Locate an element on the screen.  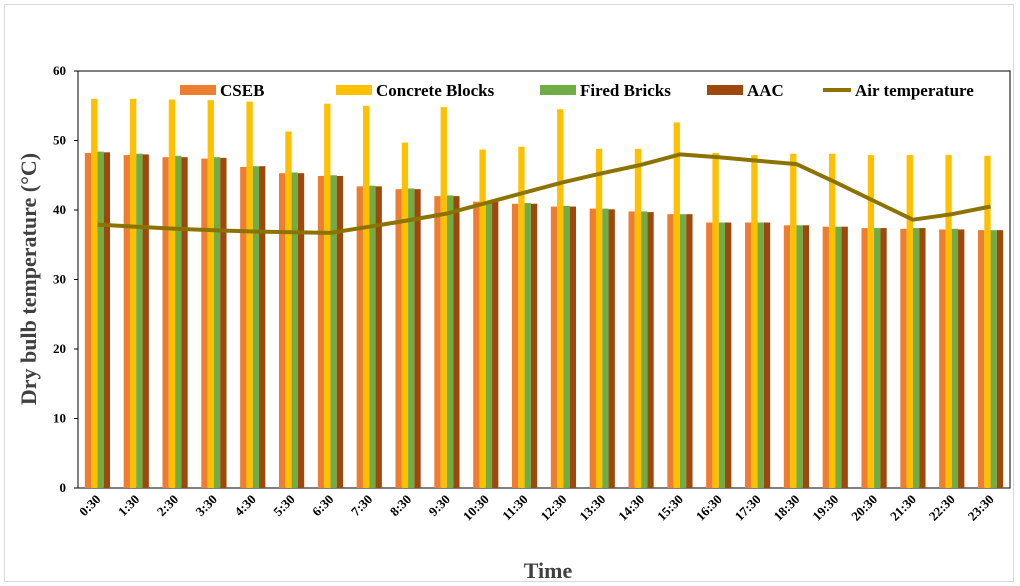
x-tick-label: 11:30 is located at coordinates (515, 508).